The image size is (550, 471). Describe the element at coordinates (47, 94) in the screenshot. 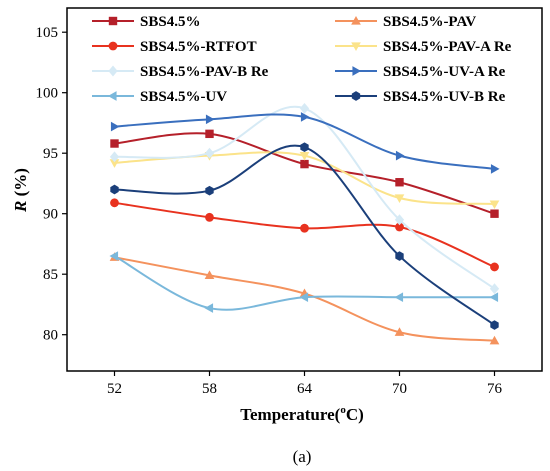

I see `y-tick-label: 100` at that location.